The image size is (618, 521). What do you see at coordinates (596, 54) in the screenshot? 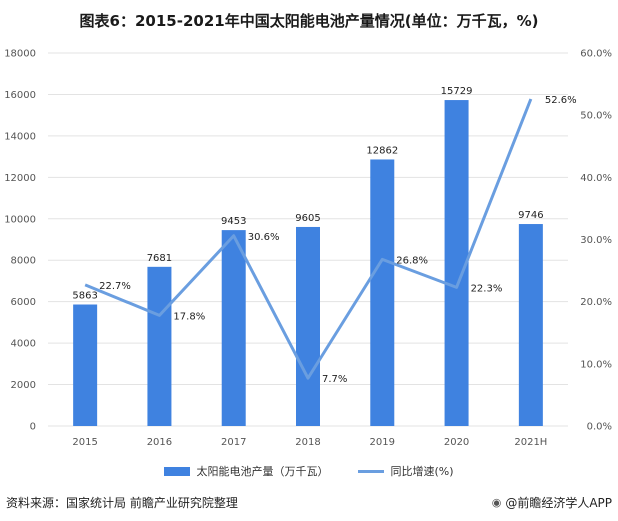
I see `right-tick-label: 60.0%` at bounding box center [596, 54].